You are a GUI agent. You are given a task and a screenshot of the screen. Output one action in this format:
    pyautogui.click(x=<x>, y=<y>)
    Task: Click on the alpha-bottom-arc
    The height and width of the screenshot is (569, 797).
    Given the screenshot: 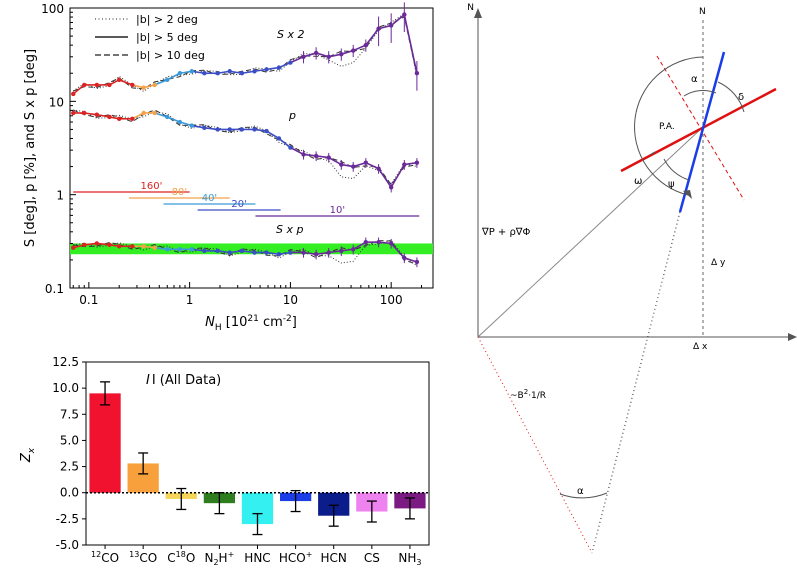 What is the action you would take?
    pyautogui.click(x=583, y=495)
    